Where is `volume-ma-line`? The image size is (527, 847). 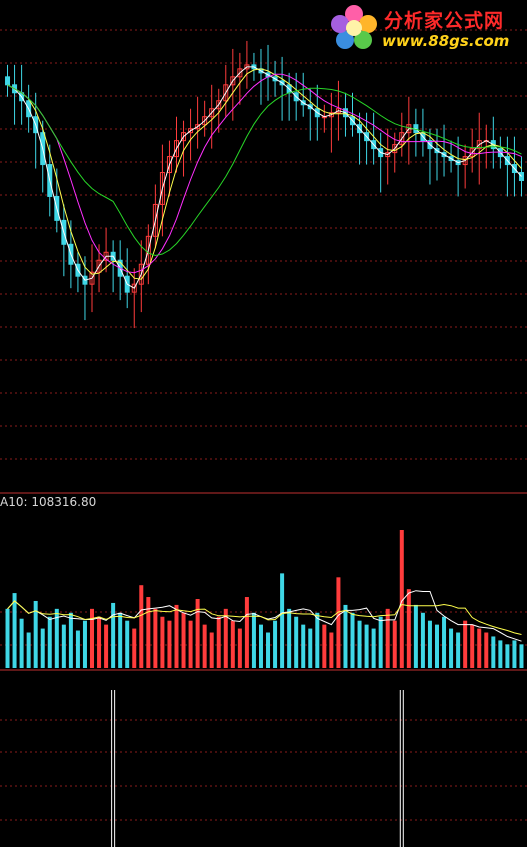
volume-ma-line is located at coordinates (264, 617).